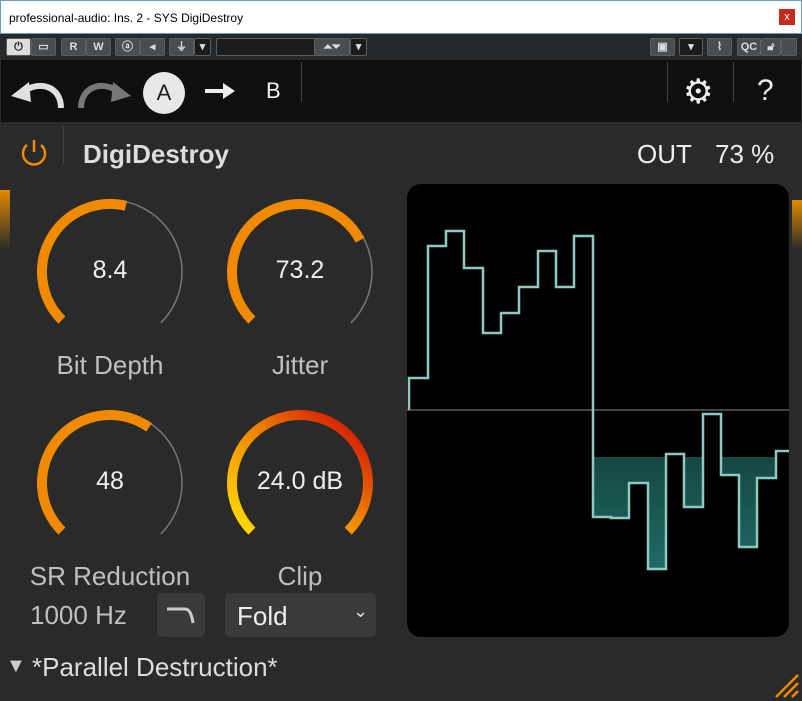 The height and width of the screenshot is (701, 802). What do you see at coordinates (698, 92) in the screenshot?
I see `settings-gear-icon: ⚙` at bounding box center [698, 92].